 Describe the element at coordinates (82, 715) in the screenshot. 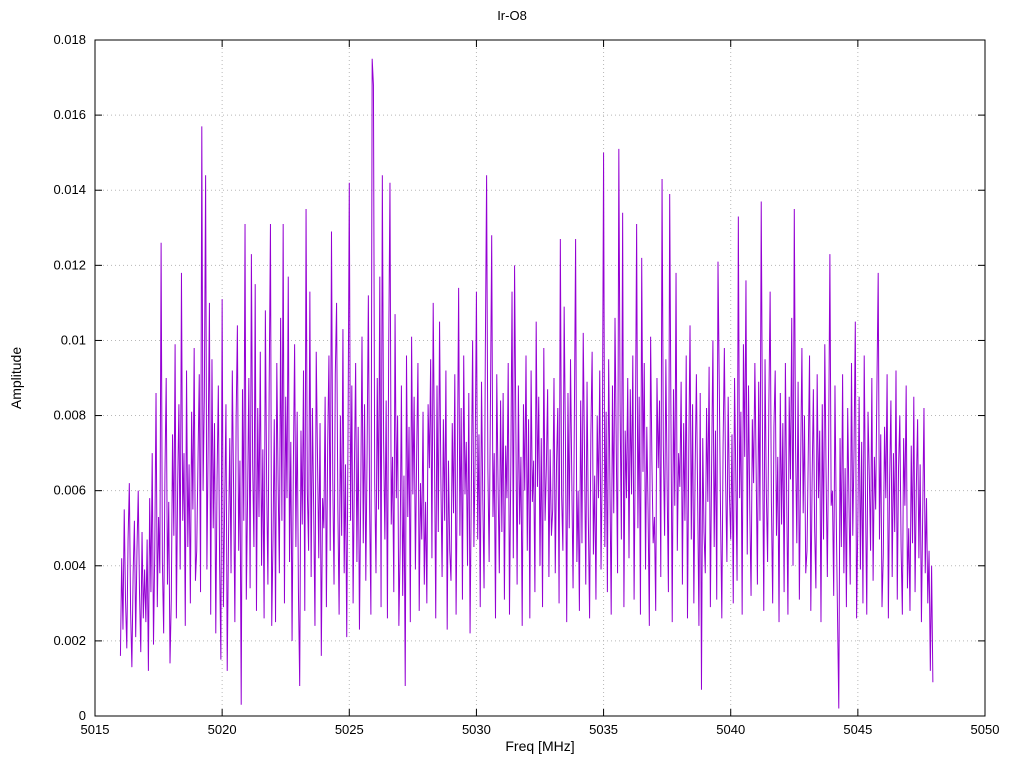

I see `y-tick-label: 0` at that location.